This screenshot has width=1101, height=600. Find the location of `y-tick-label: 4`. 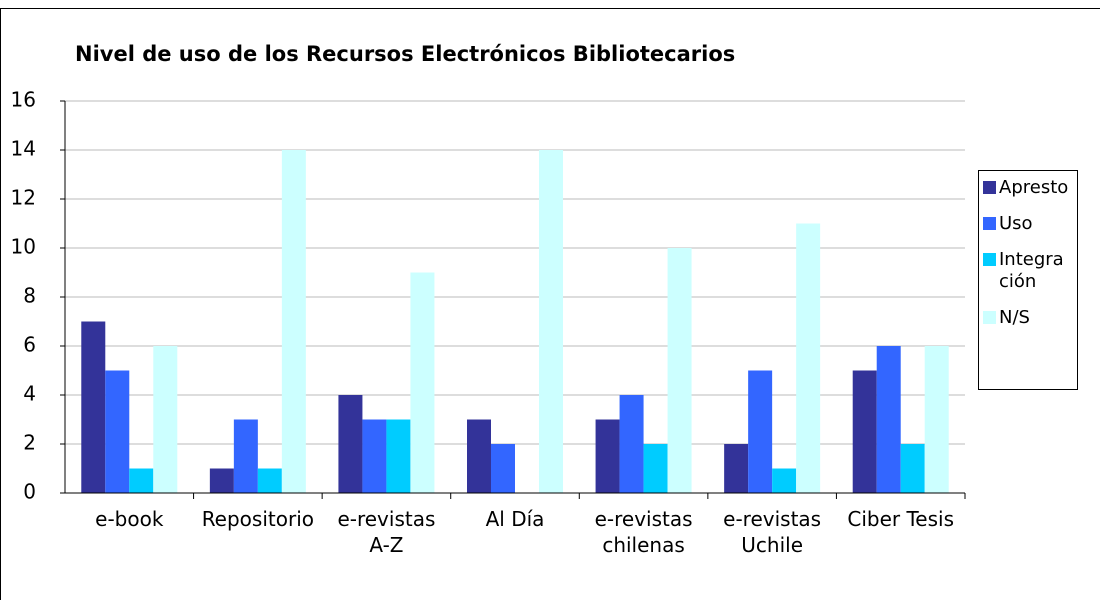

y-tick-label: 4 is located at coordinates (29, 394).